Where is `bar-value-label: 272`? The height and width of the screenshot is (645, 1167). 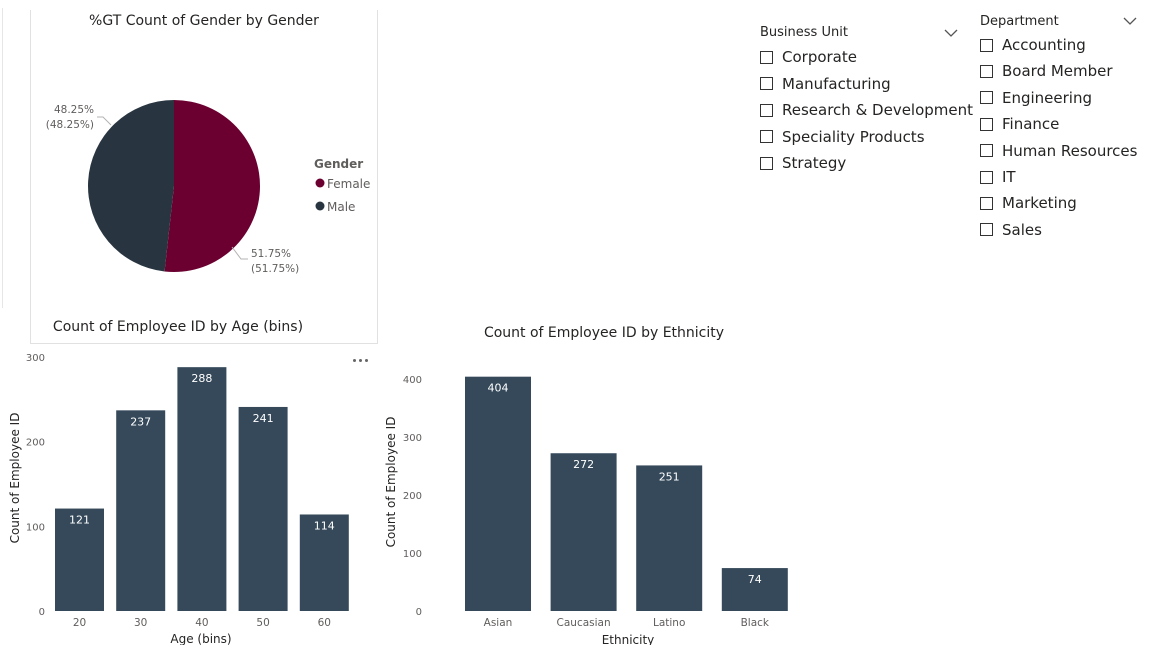 bar-value-label: 272 is located at coordinates (583, 464).